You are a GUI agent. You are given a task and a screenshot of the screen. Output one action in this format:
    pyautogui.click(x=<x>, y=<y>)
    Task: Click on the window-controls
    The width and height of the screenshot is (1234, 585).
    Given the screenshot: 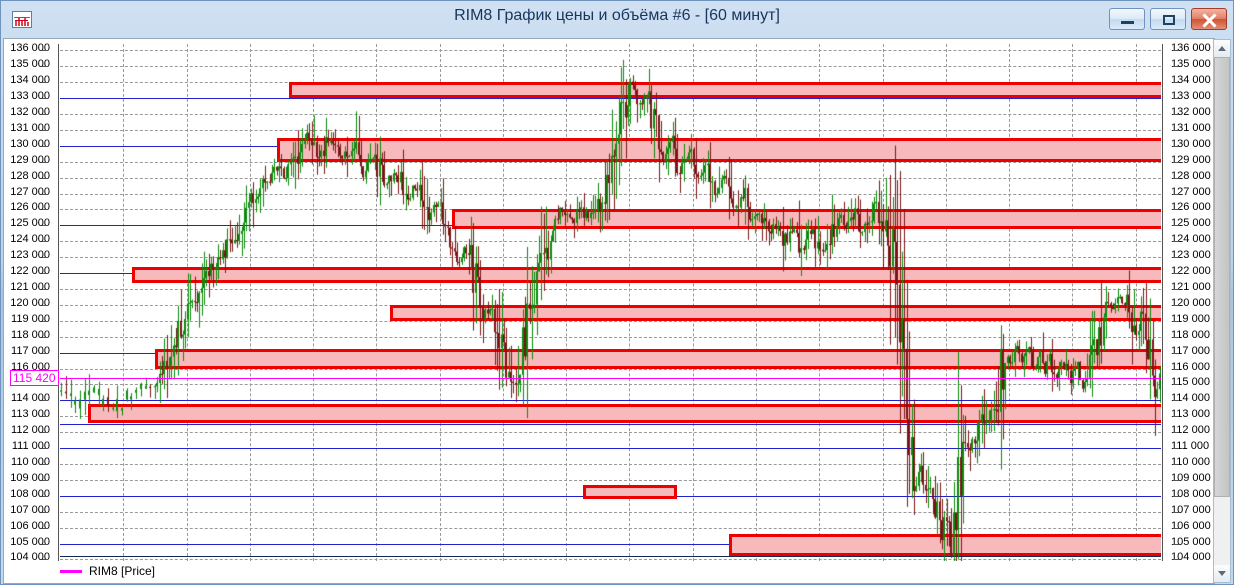 What is the action you would take?
    pyautogui.click(x=1168, y=19)
    